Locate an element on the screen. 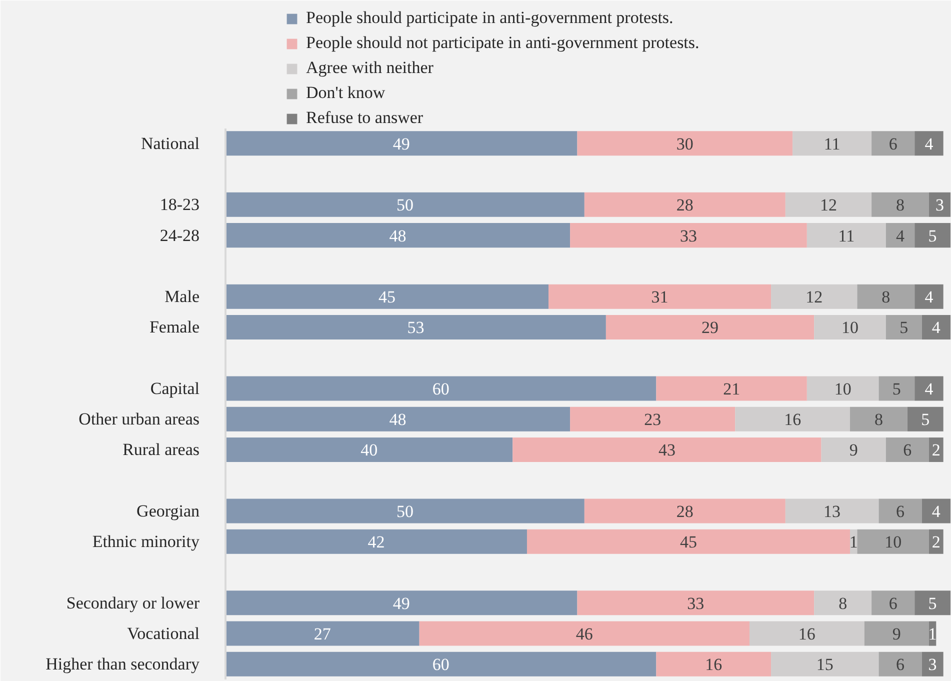  y-tick-label: Ethnic minority is located at coordinates (146, 542).